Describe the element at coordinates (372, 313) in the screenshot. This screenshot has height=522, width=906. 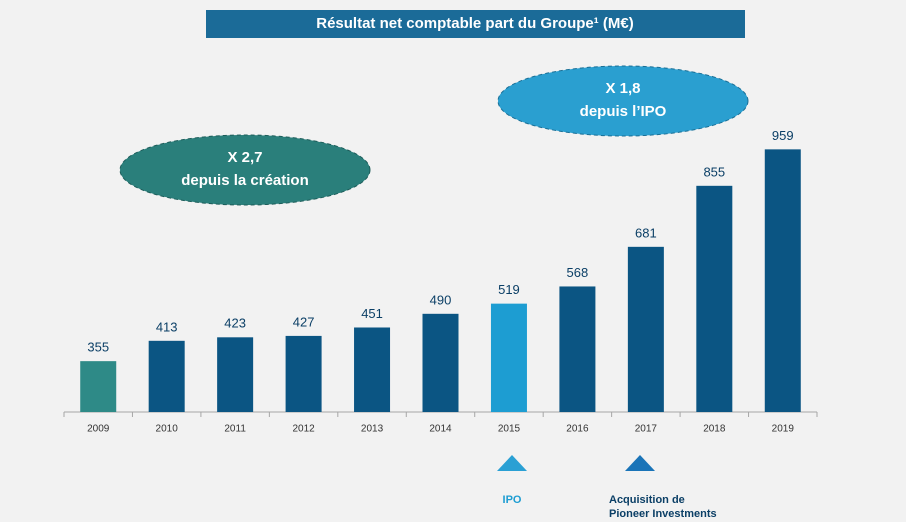
I see `value-label: 451` at that location.